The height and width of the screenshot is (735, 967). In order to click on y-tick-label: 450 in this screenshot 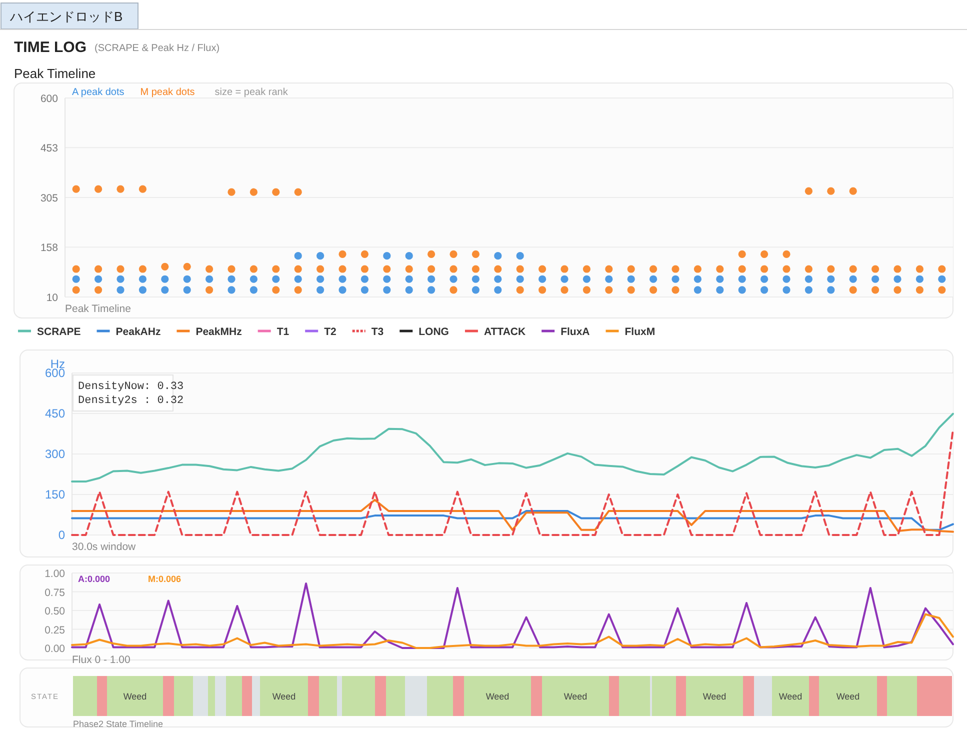, I will do `click(55, 413)`.